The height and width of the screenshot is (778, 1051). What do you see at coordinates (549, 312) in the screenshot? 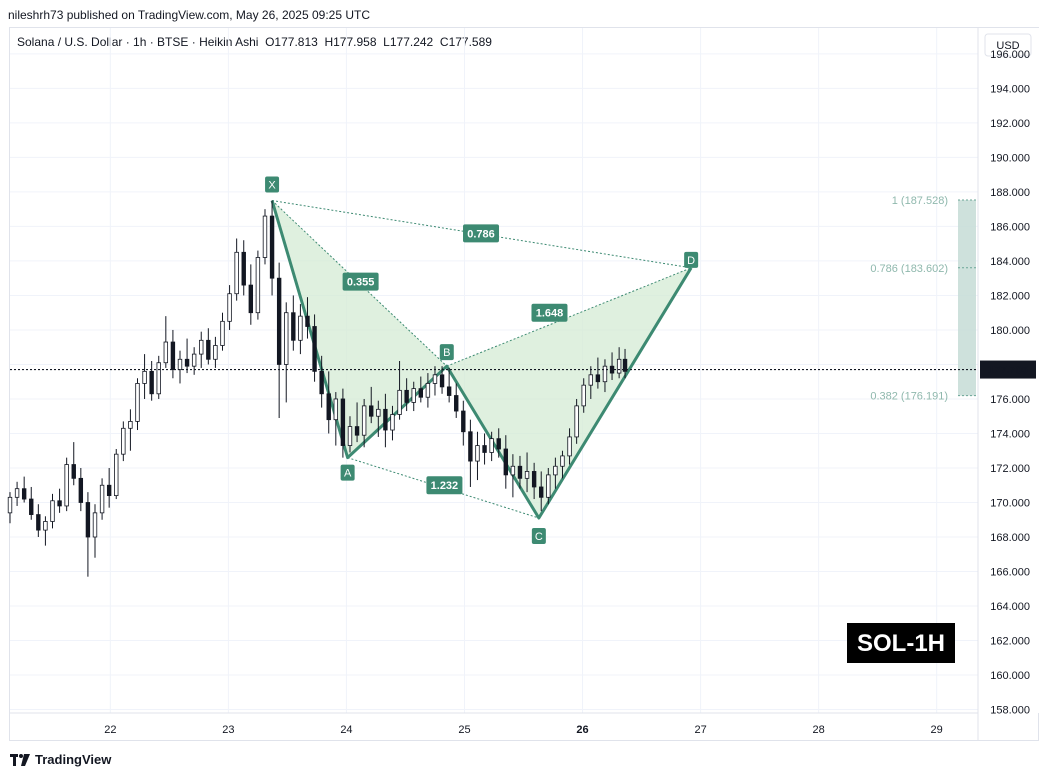
I see `ratio-label-bg` at bounding box center [549, 312].